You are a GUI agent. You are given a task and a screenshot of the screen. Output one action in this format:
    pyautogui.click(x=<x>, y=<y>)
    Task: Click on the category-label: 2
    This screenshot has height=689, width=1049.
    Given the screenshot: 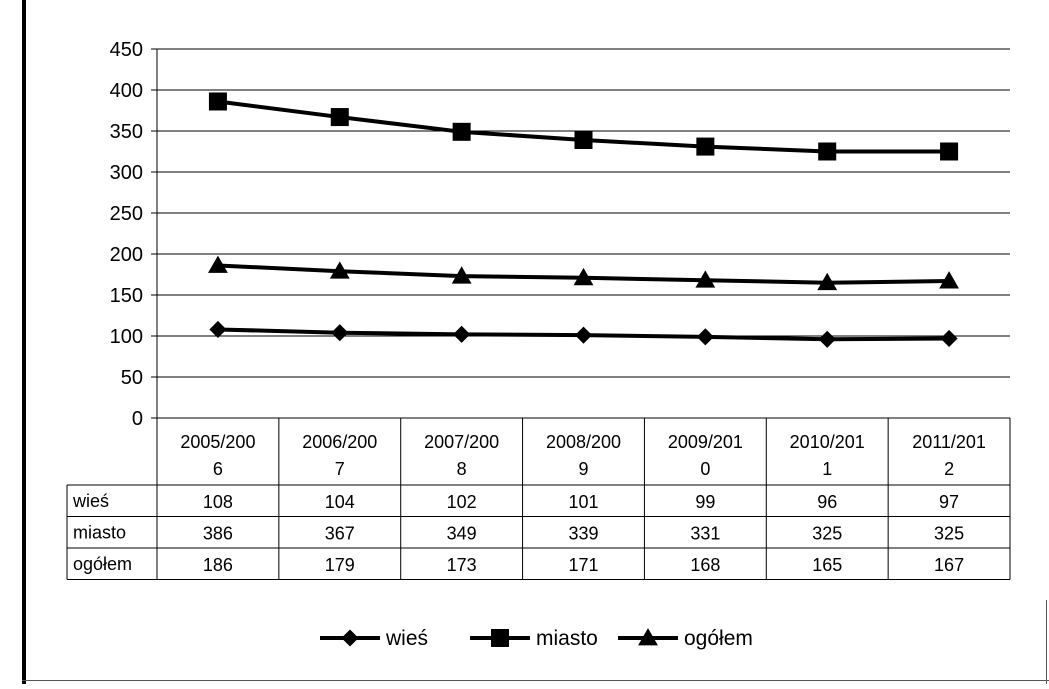 What is the action you would take?
    pyautogui.click(x=949, y=469)
    